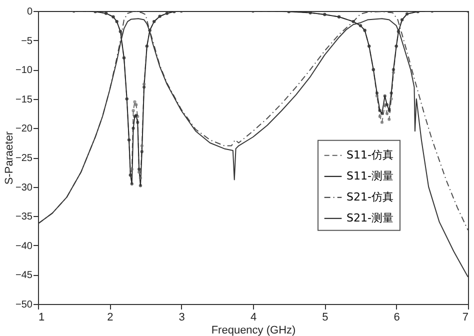  Describe the element at coordinates (24, 276) in the screenshot. I see `y-tick-label: −45` at that location.